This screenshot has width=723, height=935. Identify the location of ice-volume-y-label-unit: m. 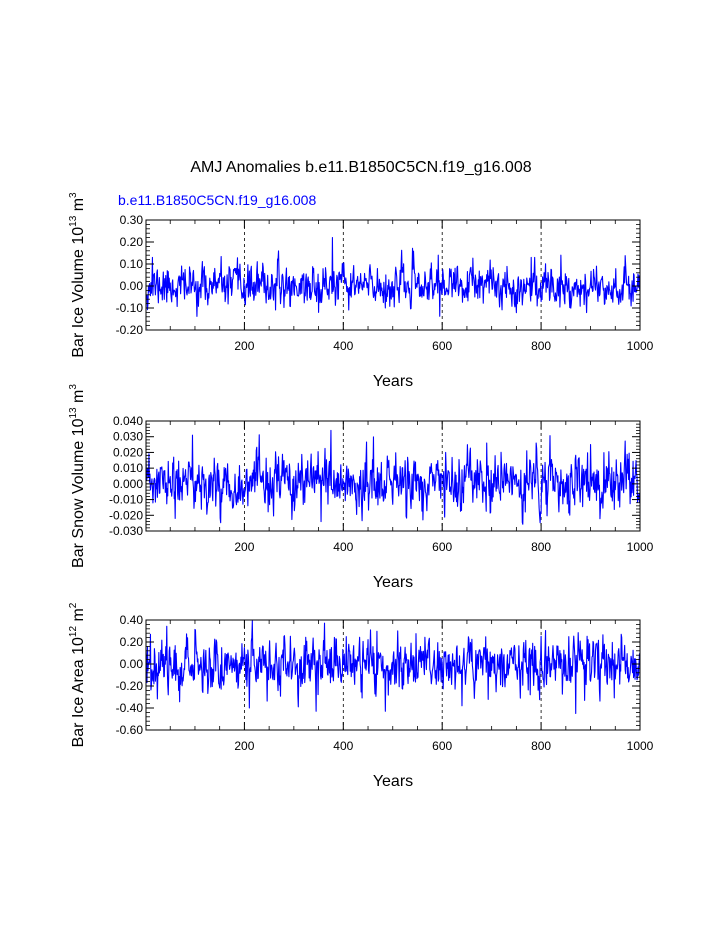
(78, 207).